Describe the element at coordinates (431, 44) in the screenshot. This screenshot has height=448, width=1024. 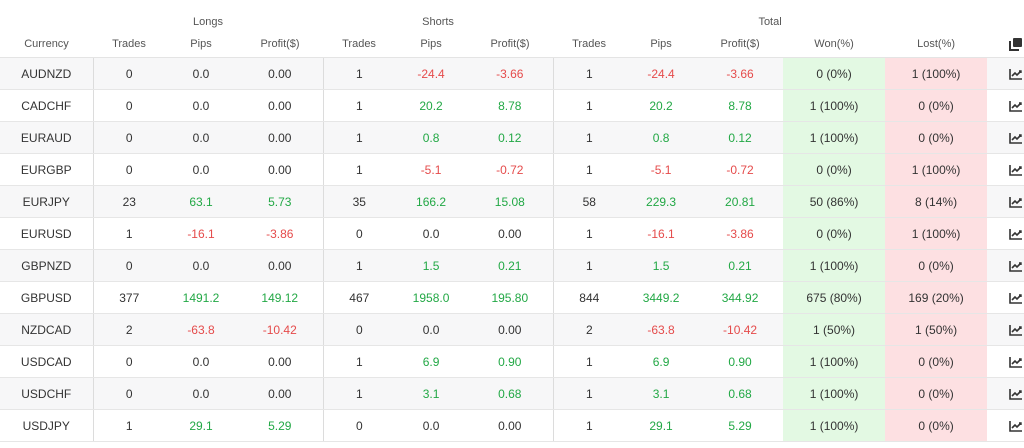
I see `column-header-shorts-pips: Pips` at that location.